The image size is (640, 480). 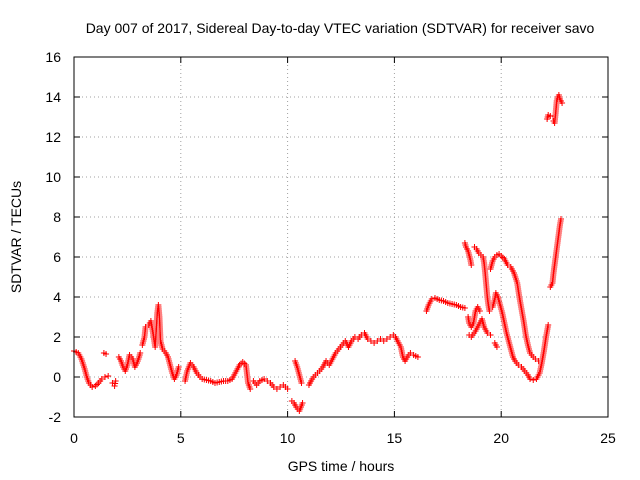 What do you see at coordinates (608, 438) in the screenshot?
I see `x-tick-label: 25` at bounding box center [608, 438].